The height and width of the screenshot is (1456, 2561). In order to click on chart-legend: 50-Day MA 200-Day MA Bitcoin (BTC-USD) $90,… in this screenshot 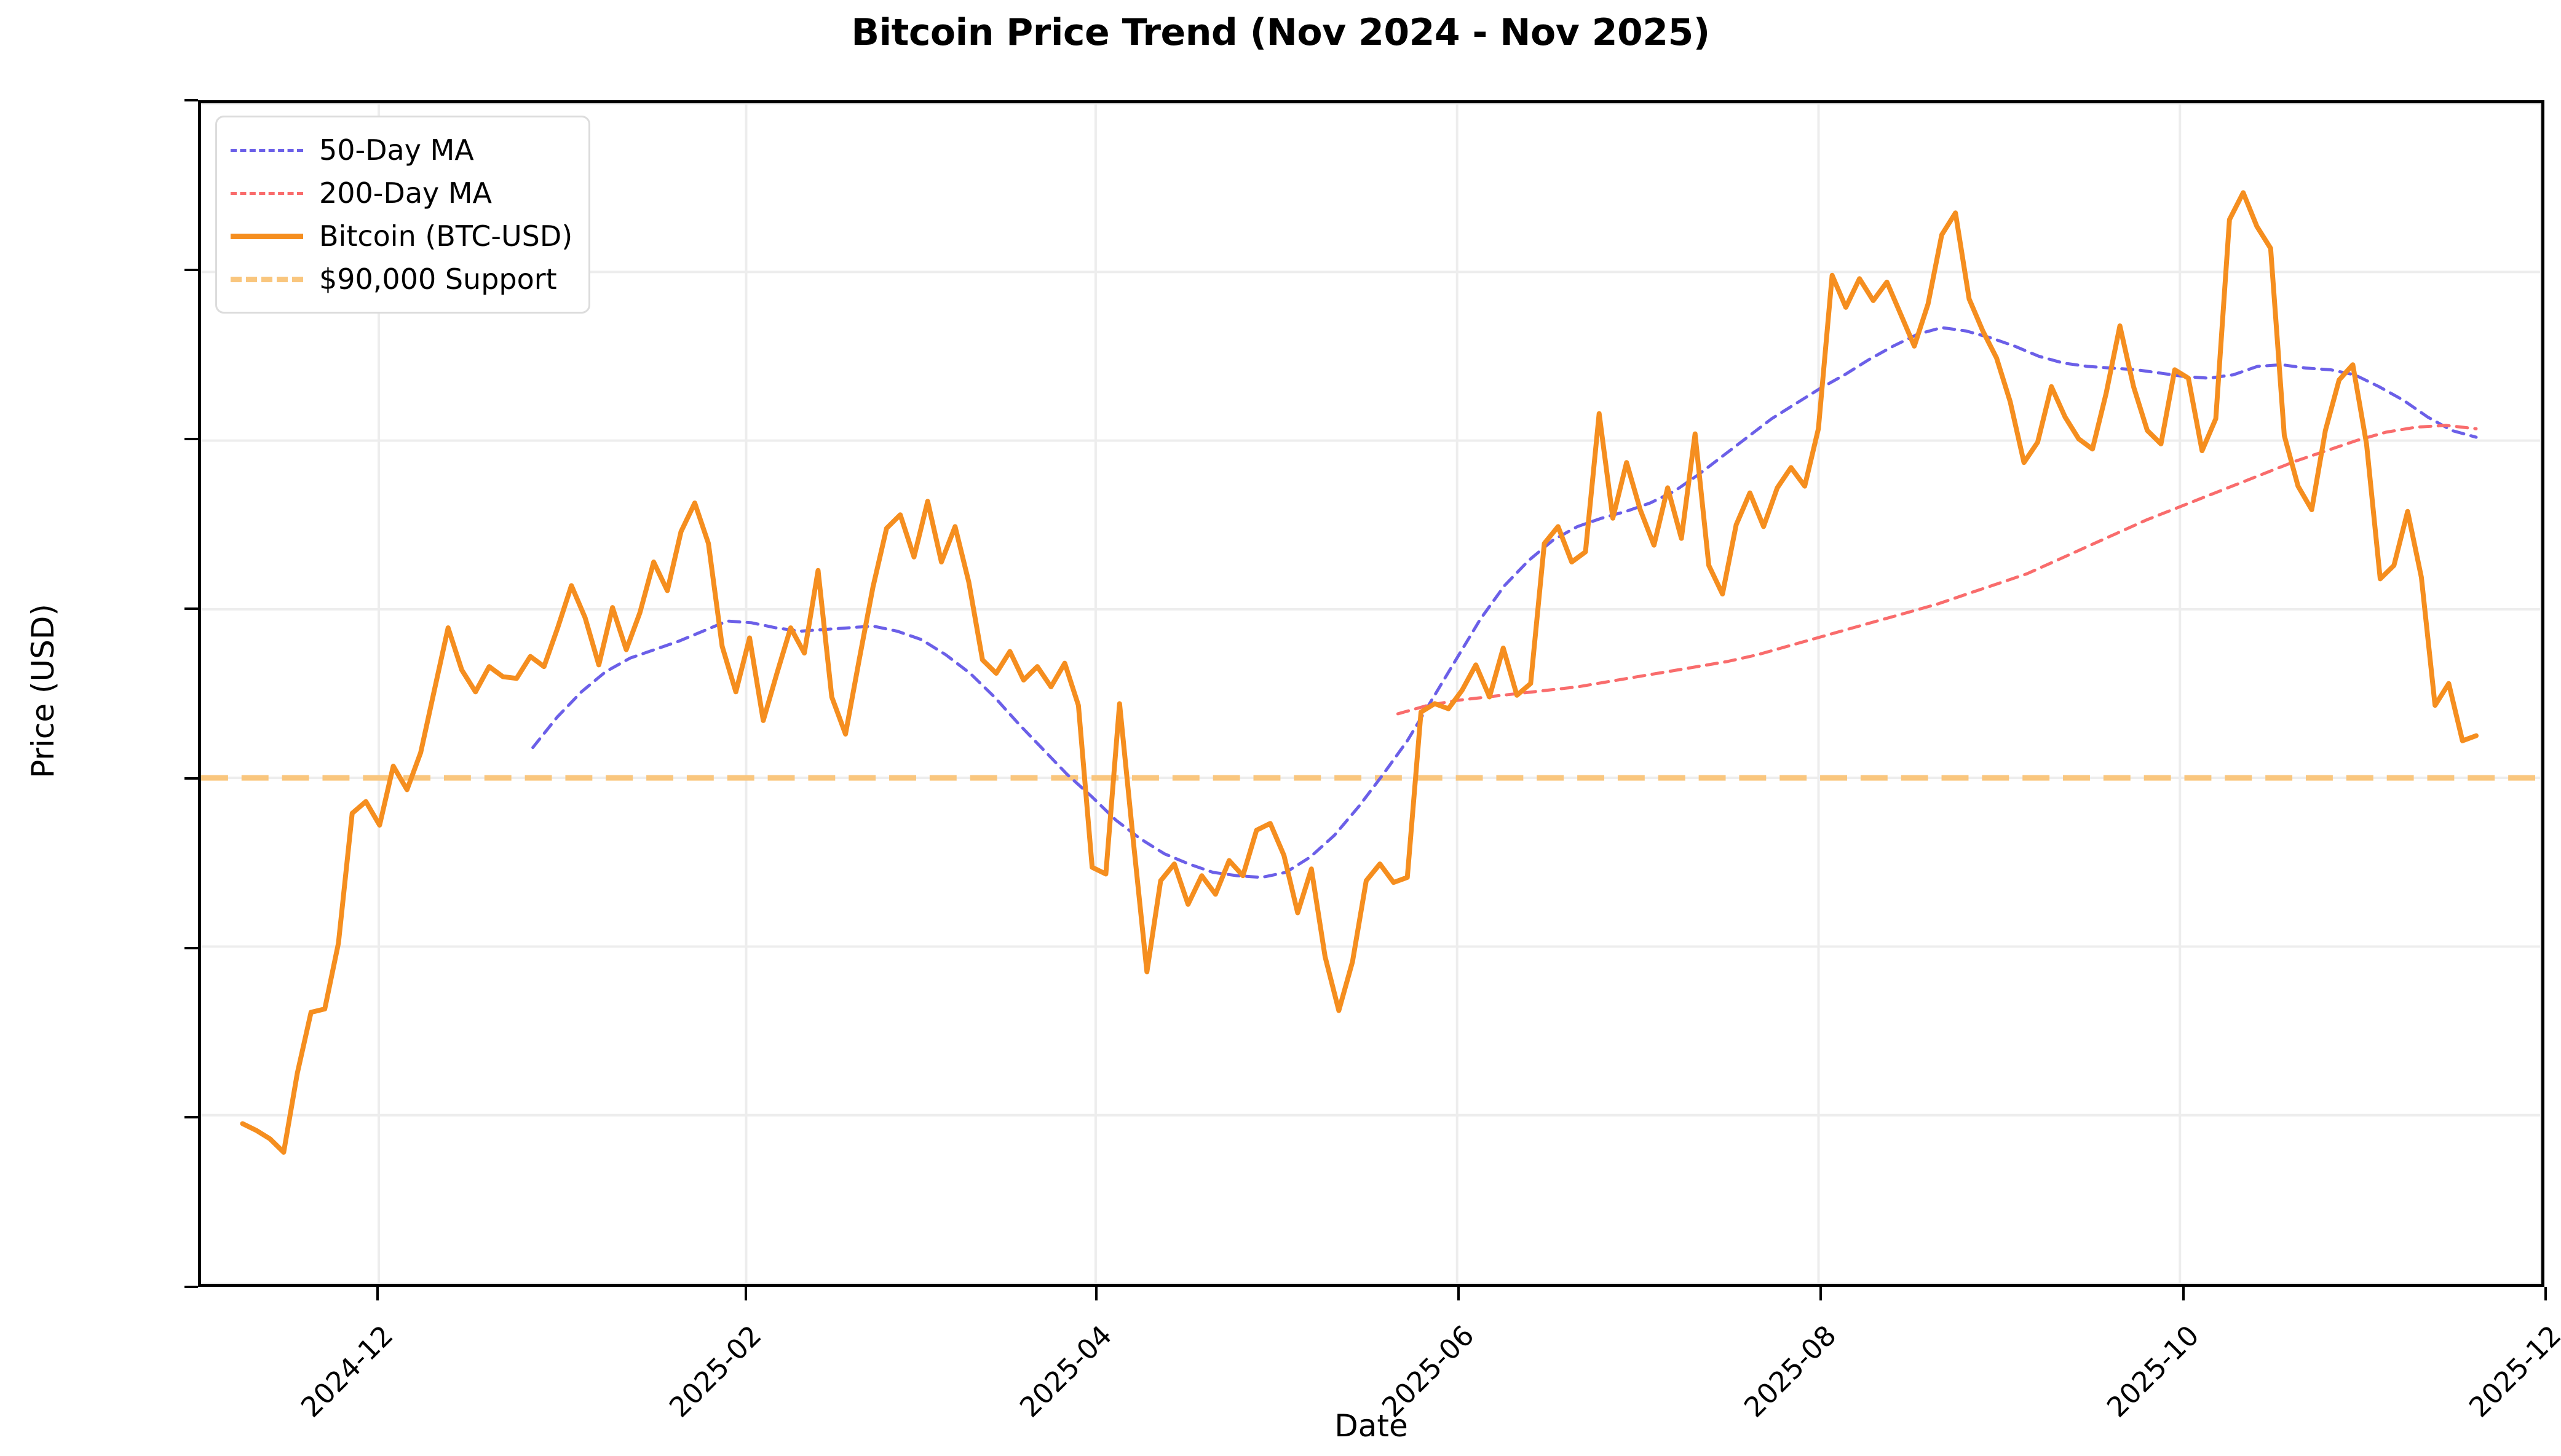, I will do `click(403, 215)`.